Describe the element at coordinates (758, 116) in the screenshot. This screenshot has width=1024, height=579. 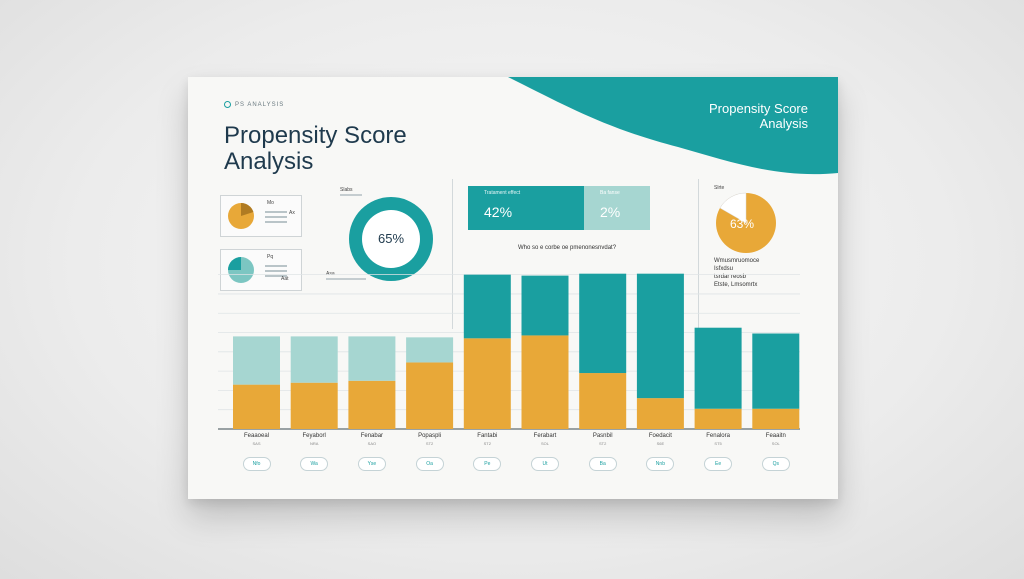
I see `banner-title: Propensity Score Analysis` at that location.